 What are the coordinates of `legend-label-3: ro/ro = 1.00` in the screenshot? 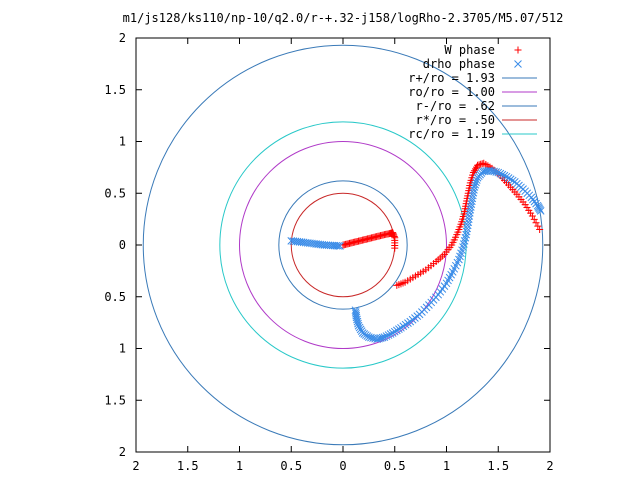 It's located at (451, 92).